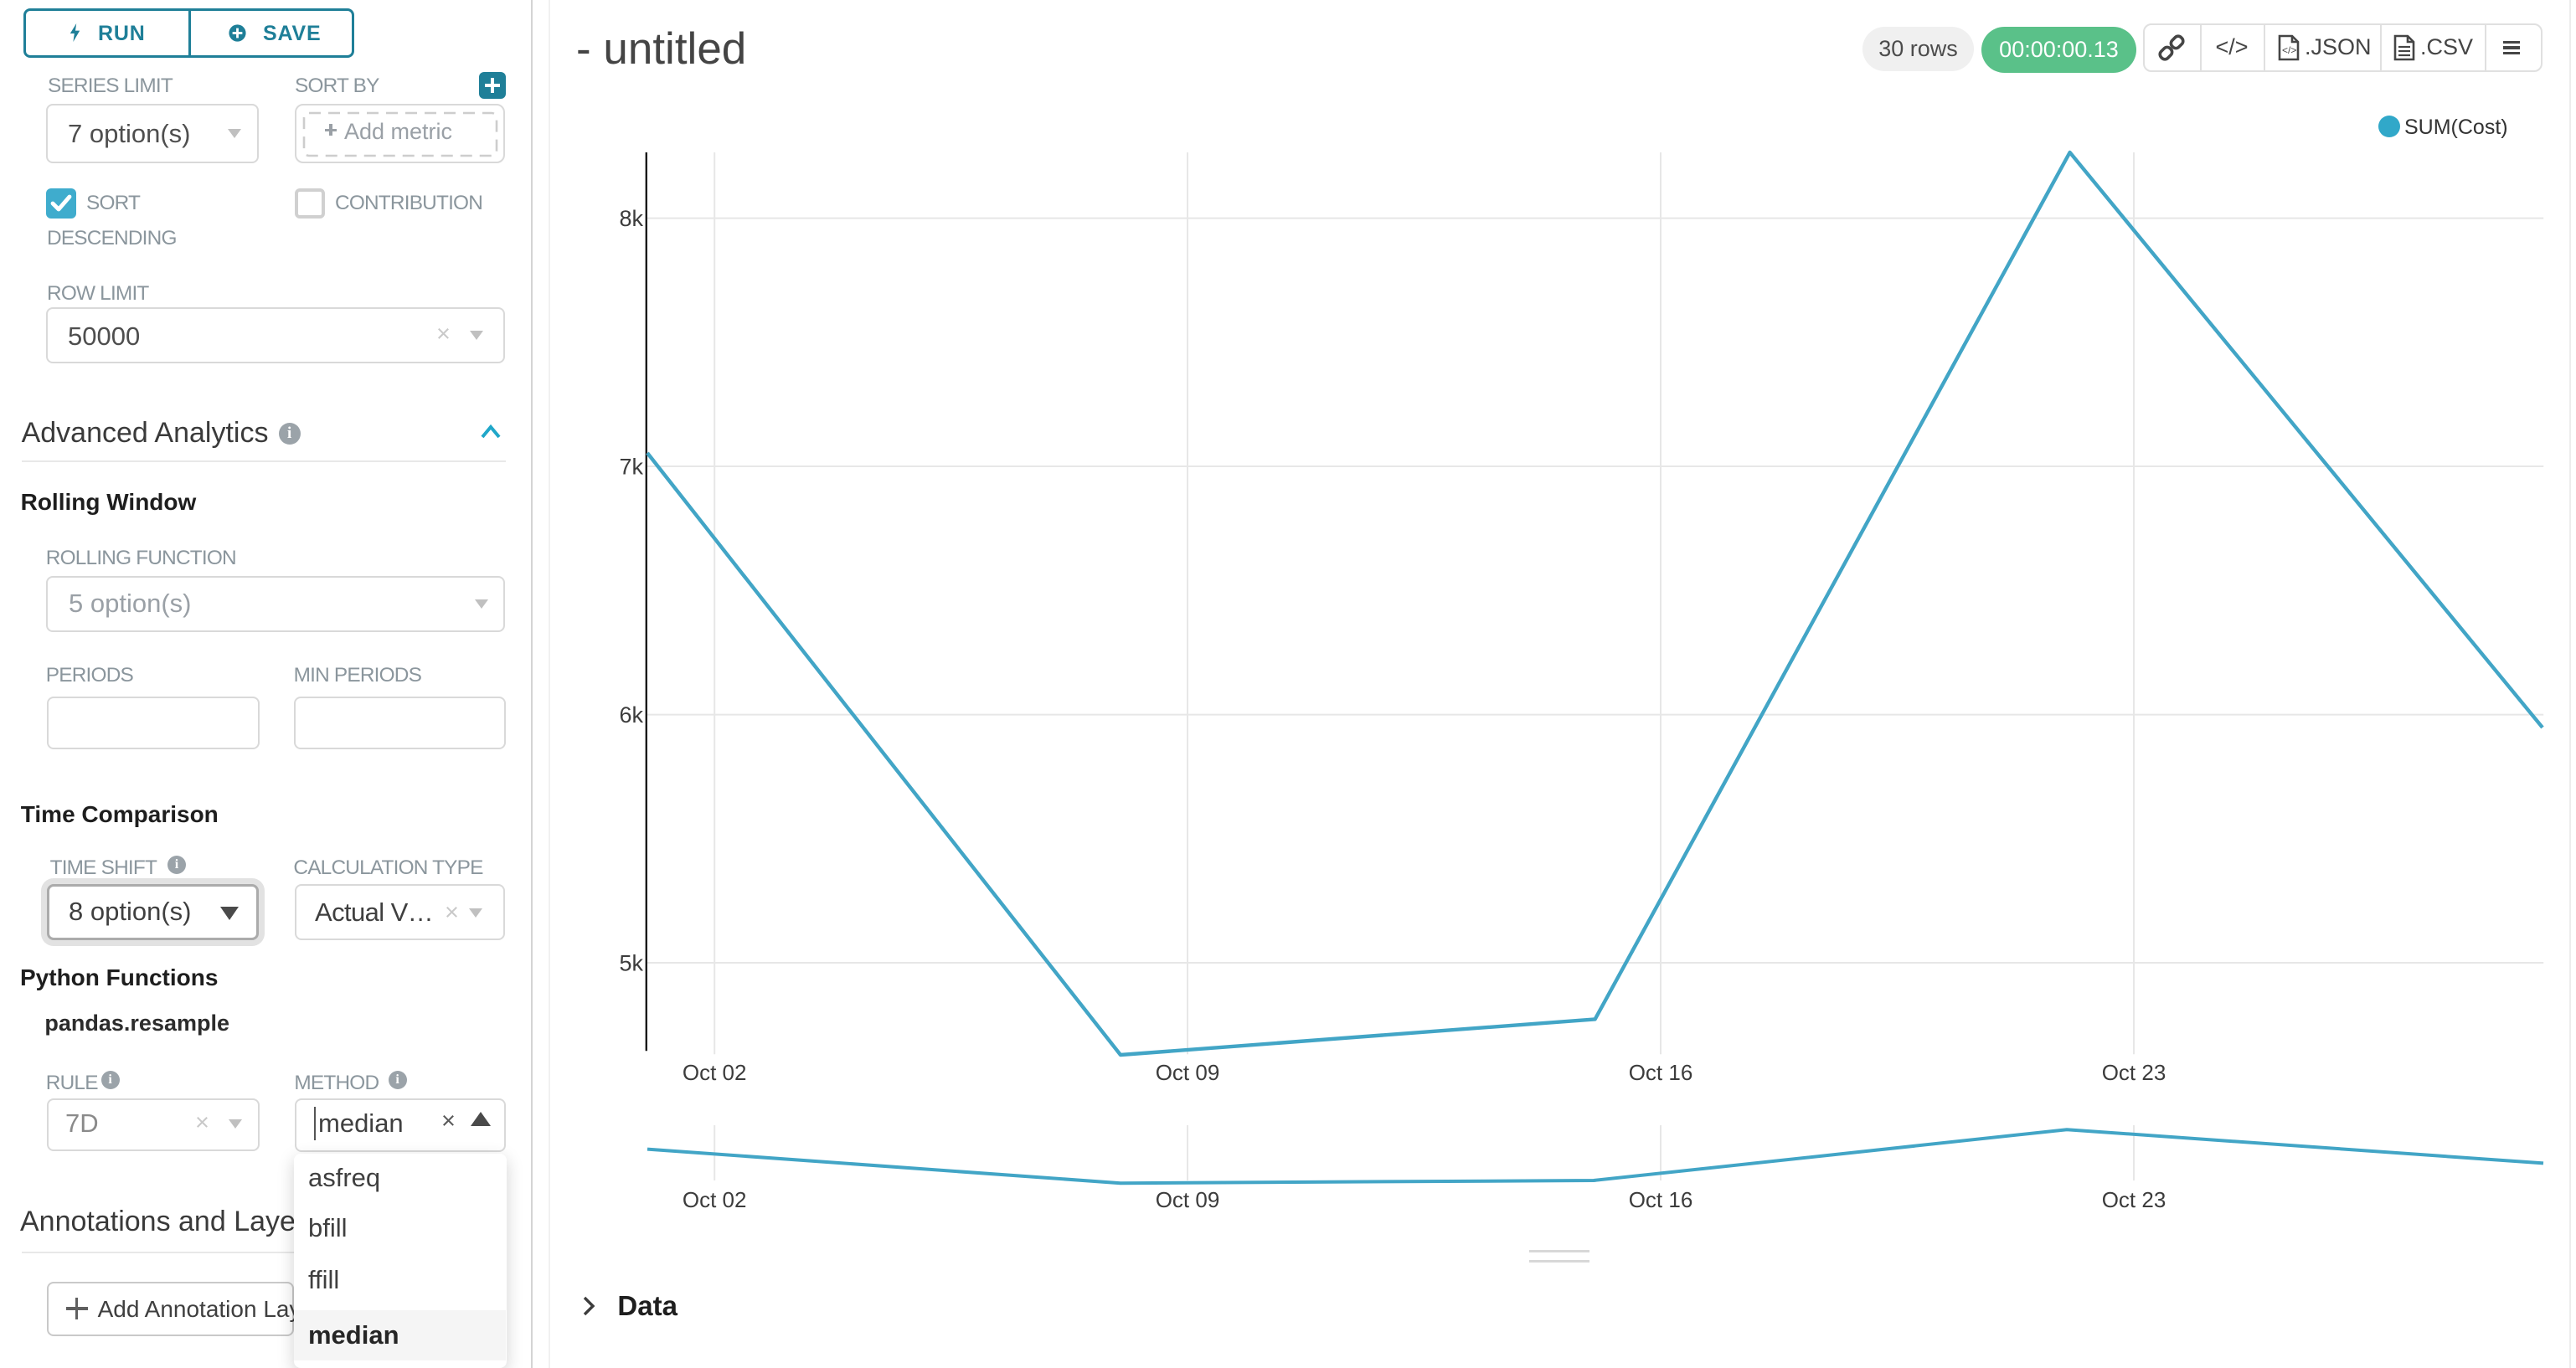 The image size is (2576, 1368). Describe the element at coordinates (631, 715) in the screenshot. I see `svg-text: 6k` at that location.